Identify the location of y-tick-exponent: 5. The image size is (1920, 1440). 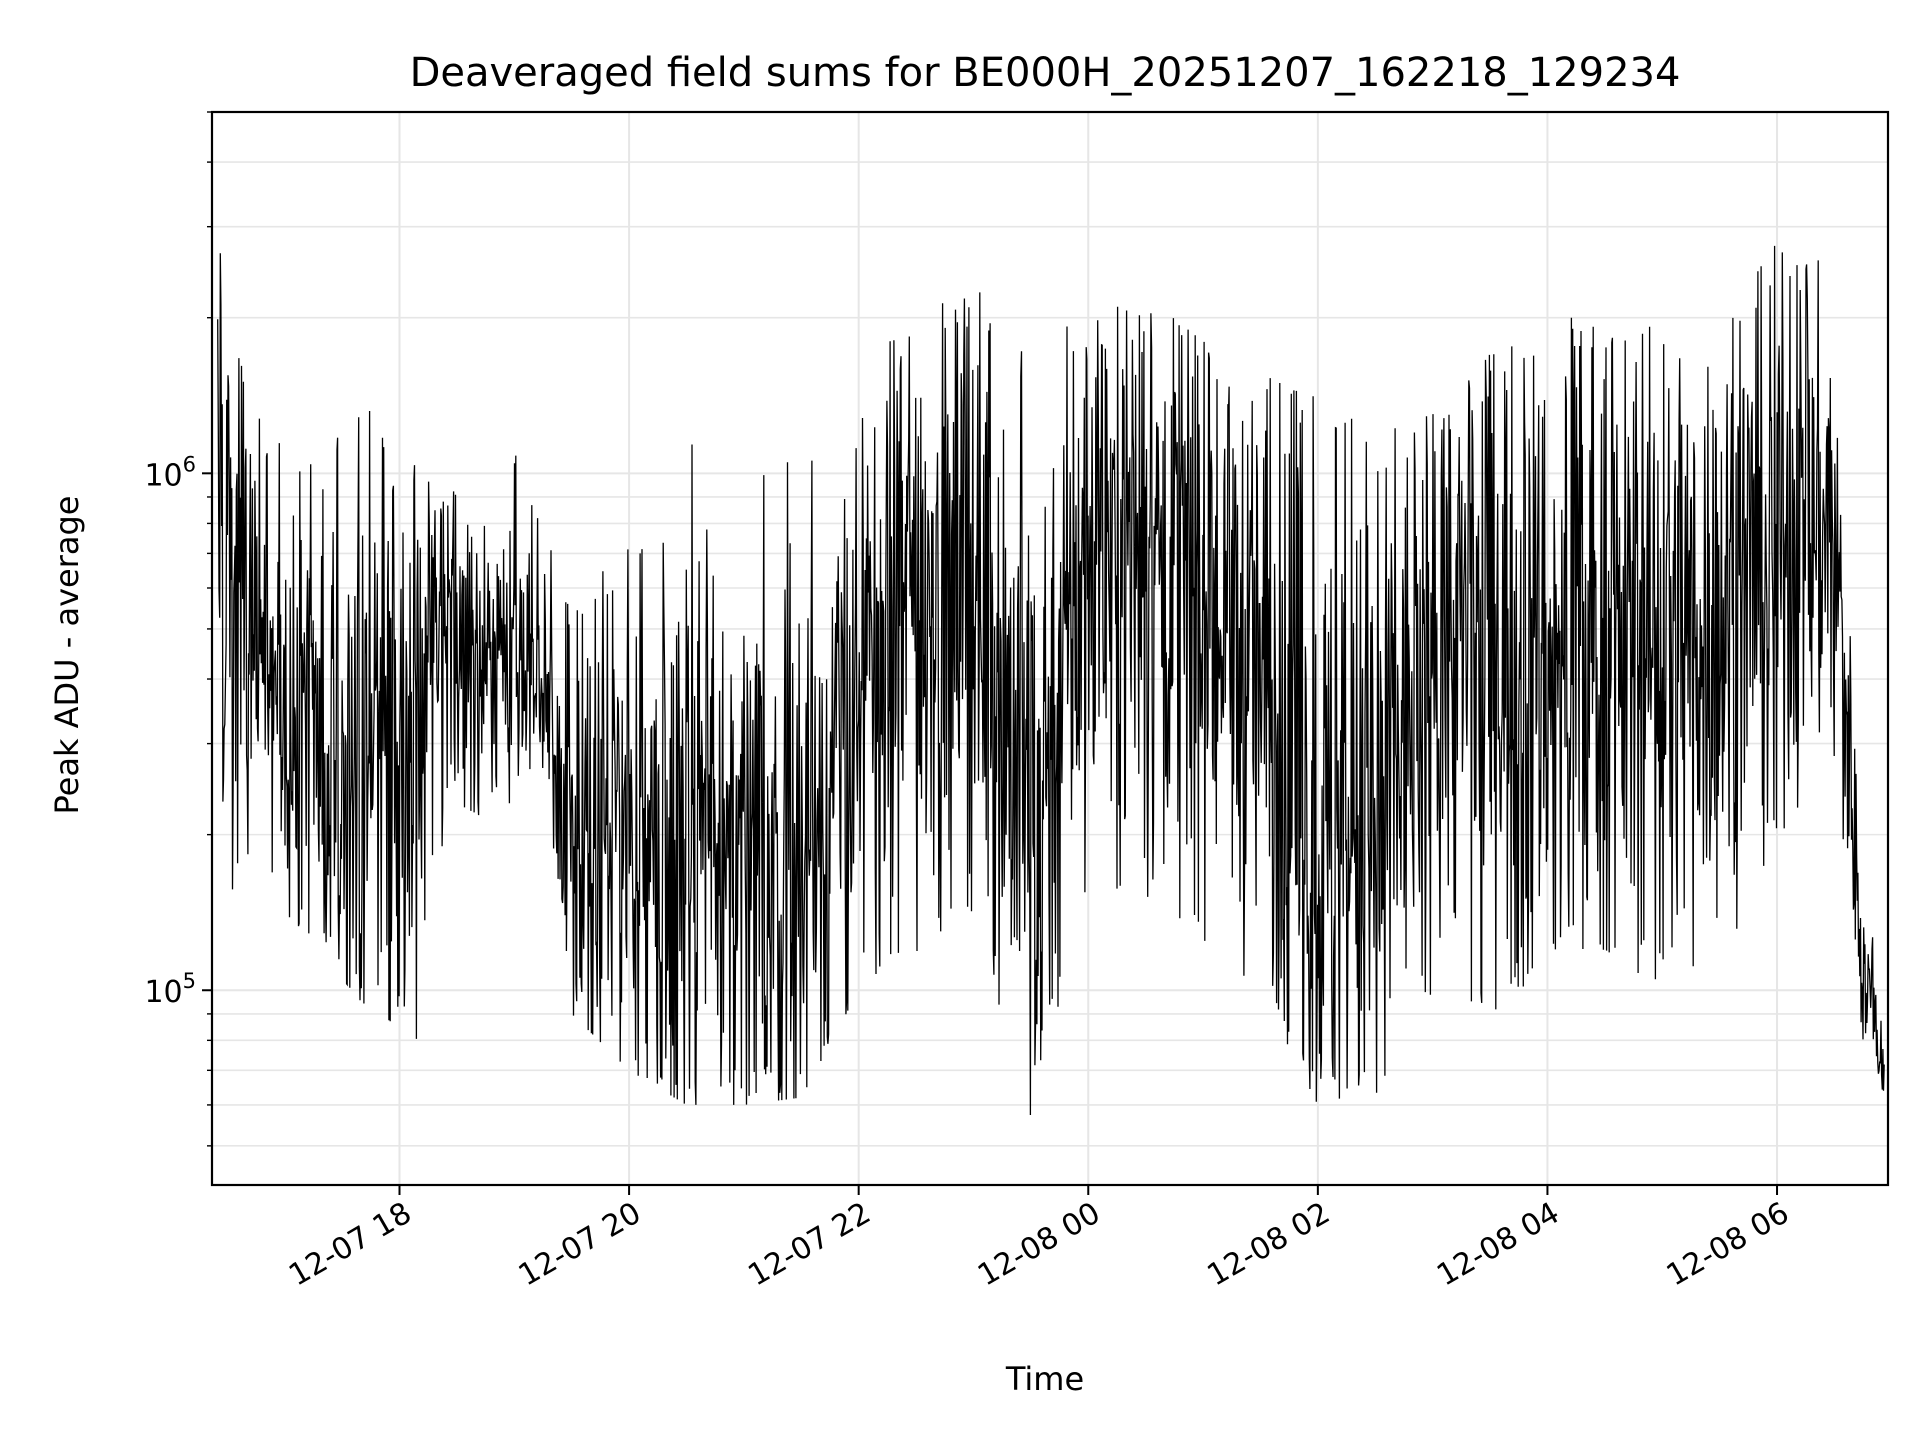
(189, 981).